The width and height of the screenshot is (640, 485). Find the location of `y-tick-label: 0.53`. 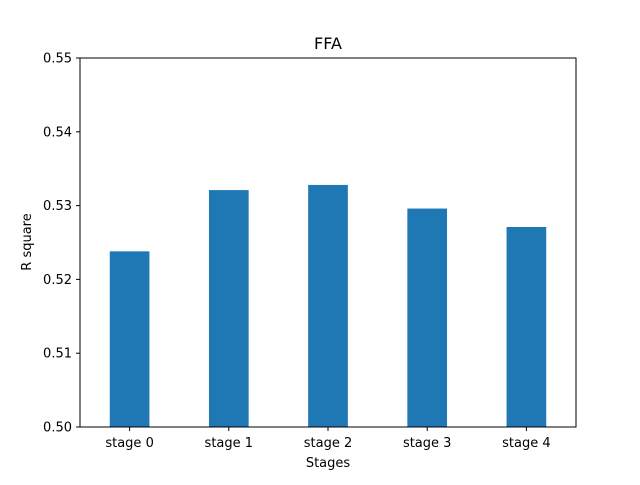

y-tick-label: 0.53 is located at coordinates (57, 206).